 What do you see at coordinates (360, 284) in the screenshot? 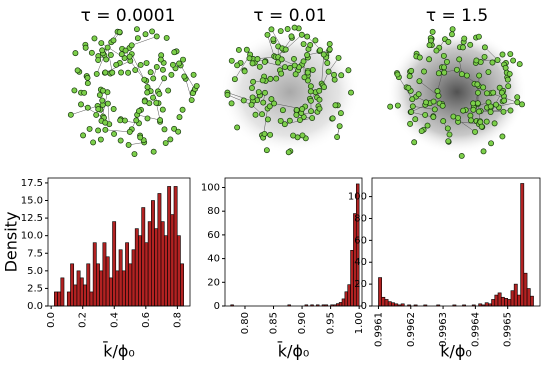
I see `y-tick-label: 20` at bounding box center [360, 284].